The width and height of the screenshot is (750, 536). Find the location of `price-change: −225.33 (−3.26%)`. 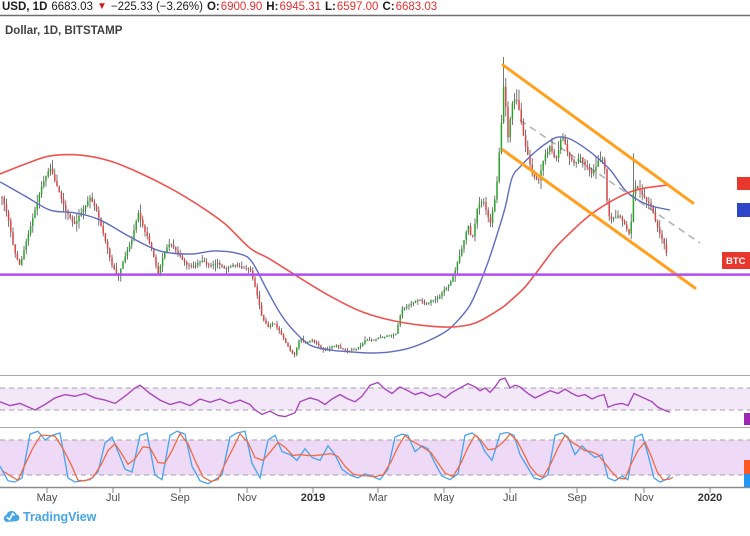

price-change: −225.33 (−3.26%) is located at coordinates (156, 7).